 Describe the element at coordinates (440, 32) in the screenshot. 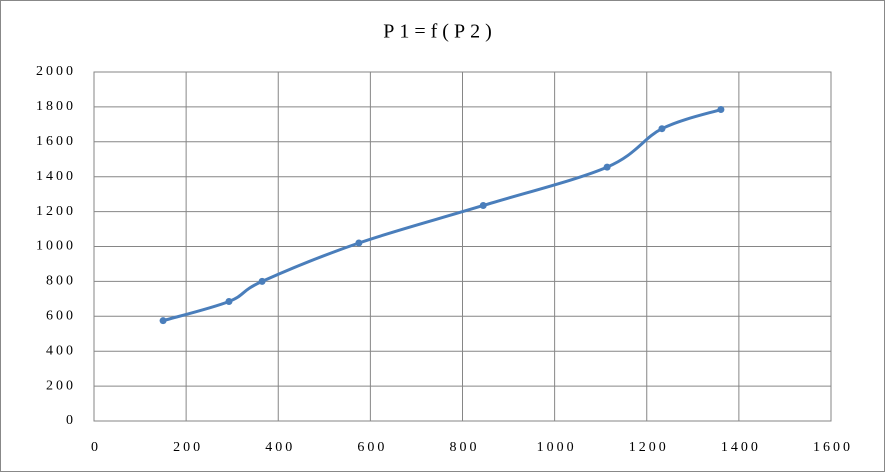

I see `chart-title: P1=f(P2)` at that location.